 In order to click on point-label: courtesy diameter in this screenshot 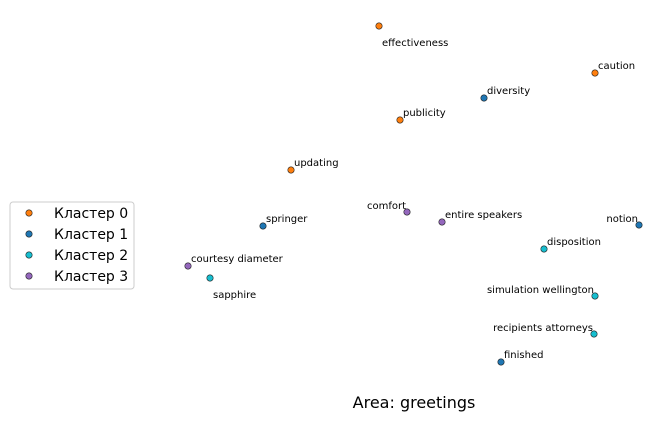, I will do `click(237, 259)`.